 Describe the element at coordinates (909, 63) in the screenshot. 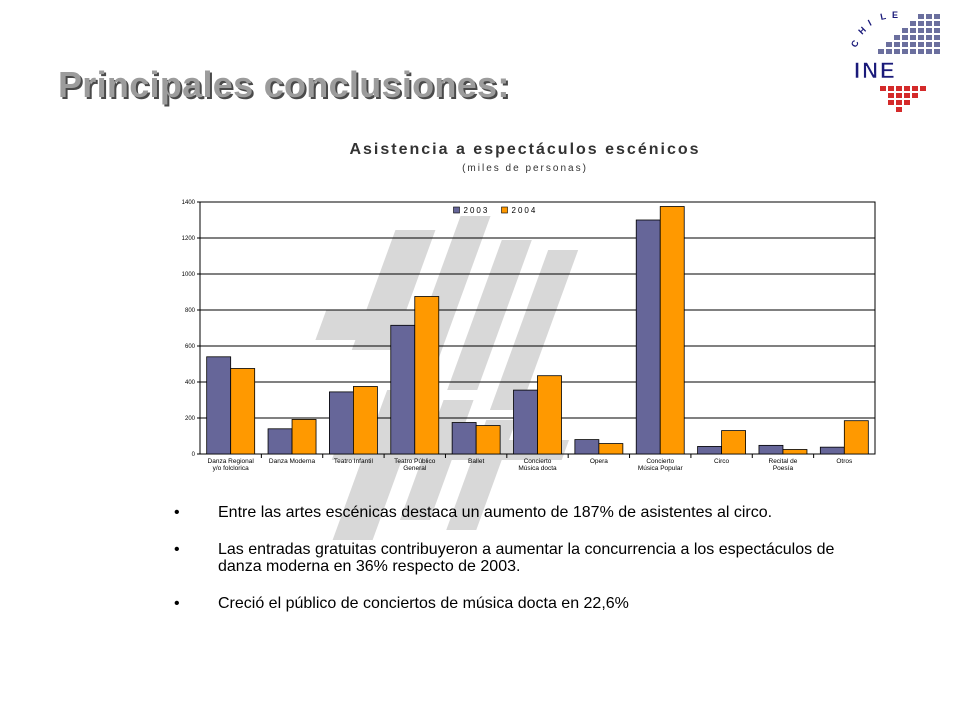

I see `logo-grid-squares` at that location.